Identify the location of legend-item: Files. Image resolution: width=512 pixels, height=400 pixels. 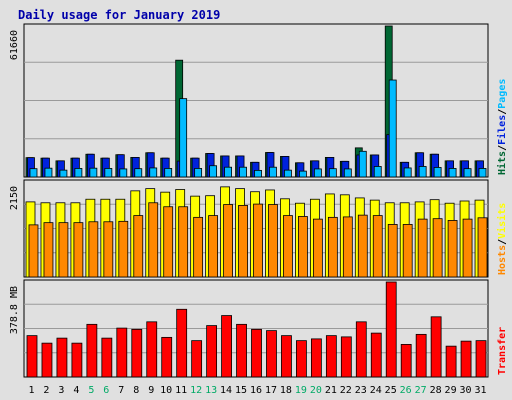
(502, 130).